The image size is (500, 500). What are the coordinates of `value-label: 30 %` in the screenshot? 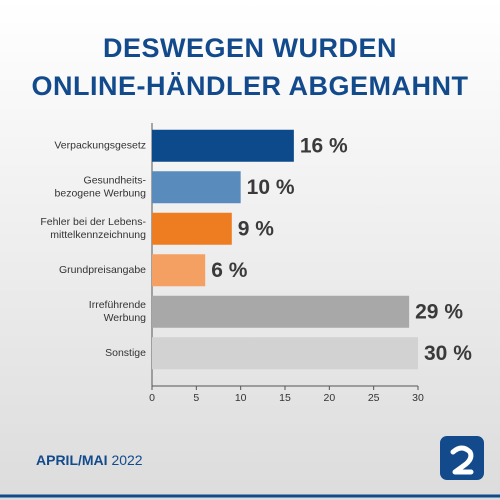 It's located at (448, 353).